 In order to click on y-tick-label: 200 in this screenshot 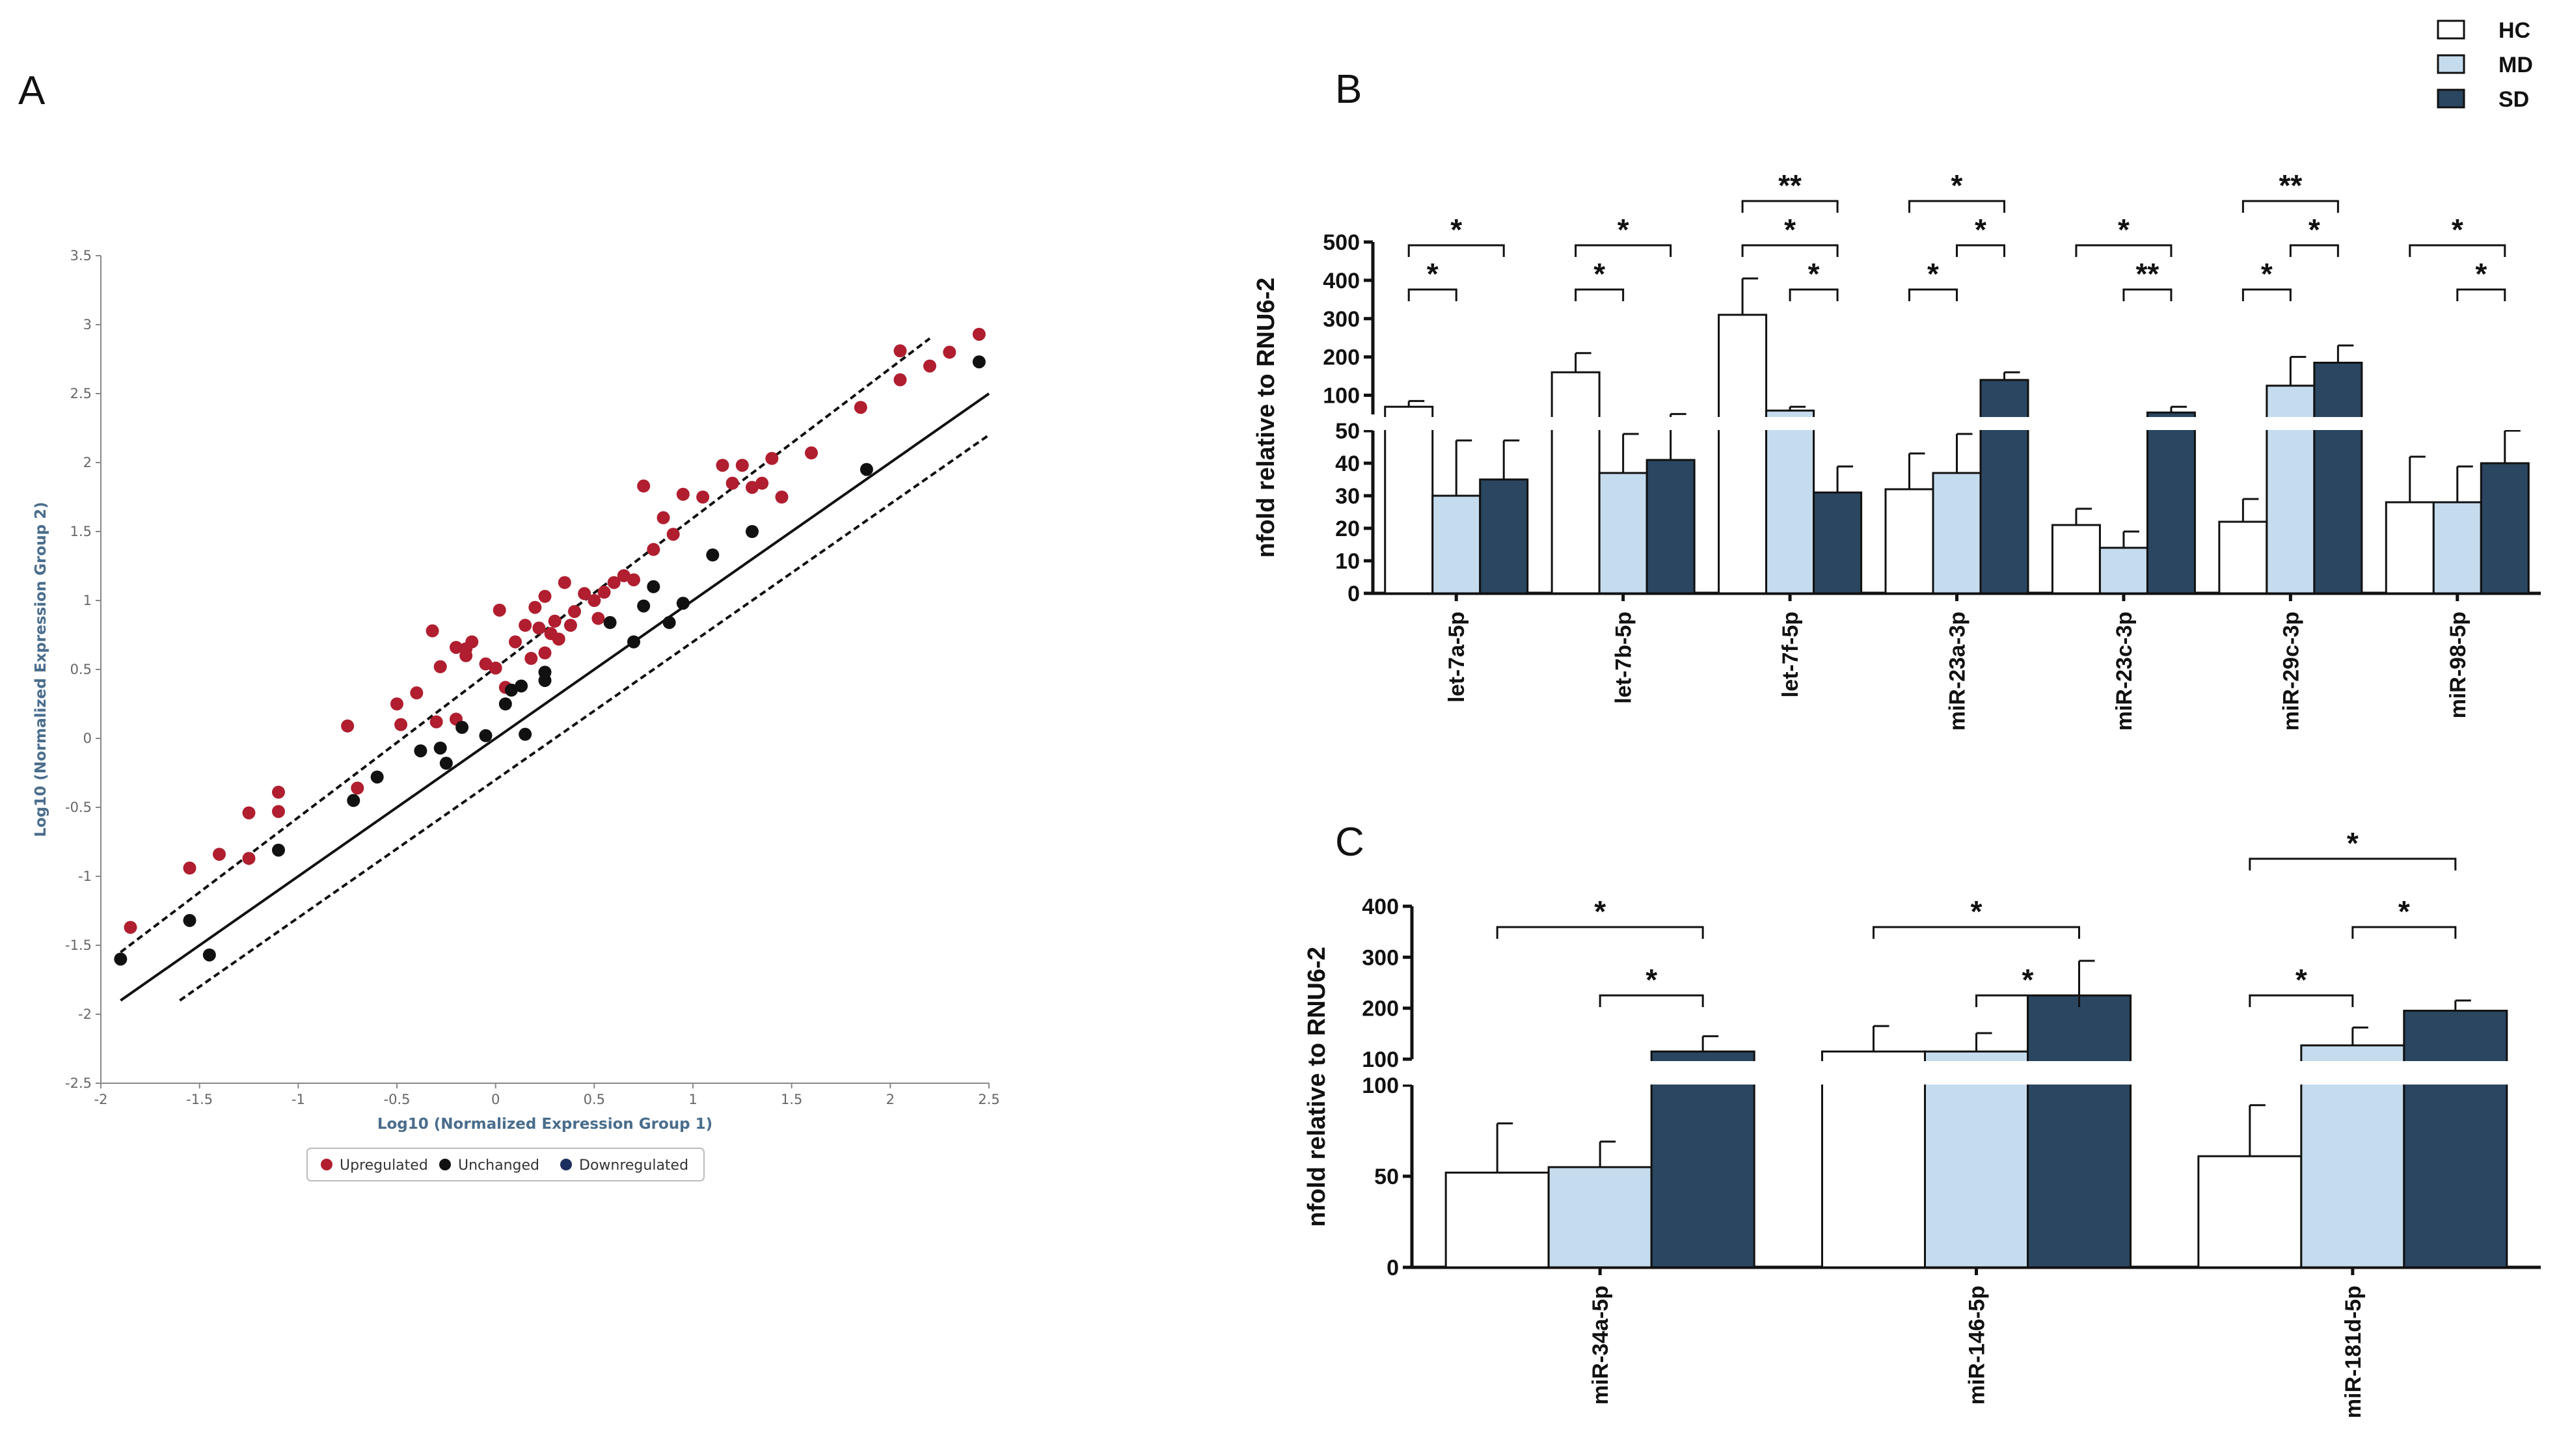, I will do `click(1341, 357)`.